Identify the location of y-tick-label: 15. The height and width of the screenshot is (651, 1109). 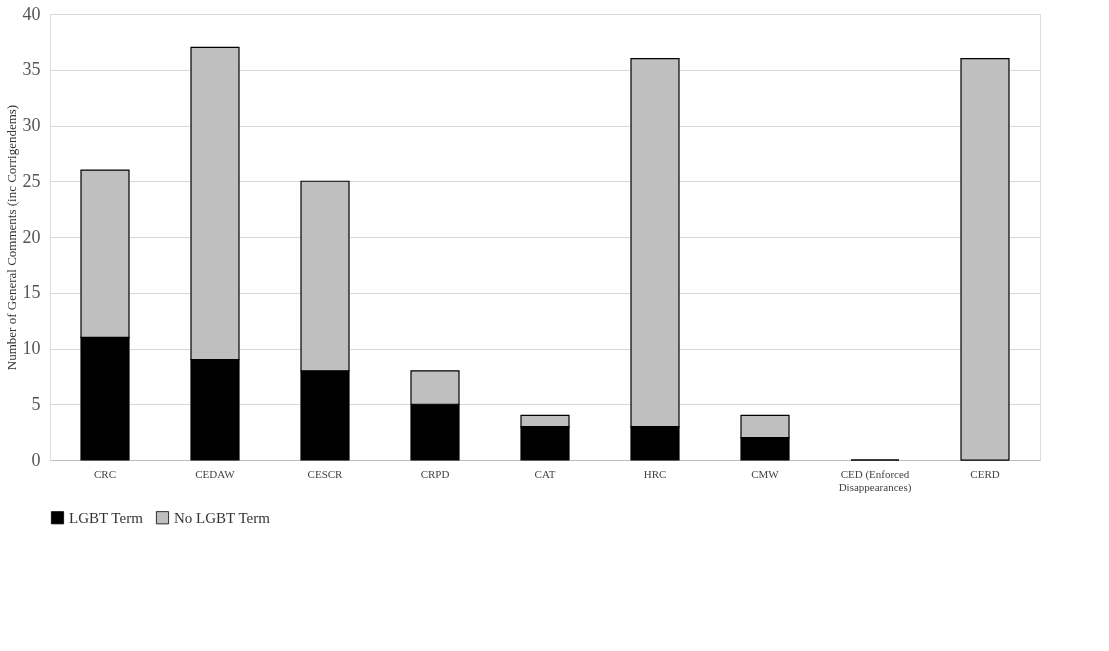
(31, 292).